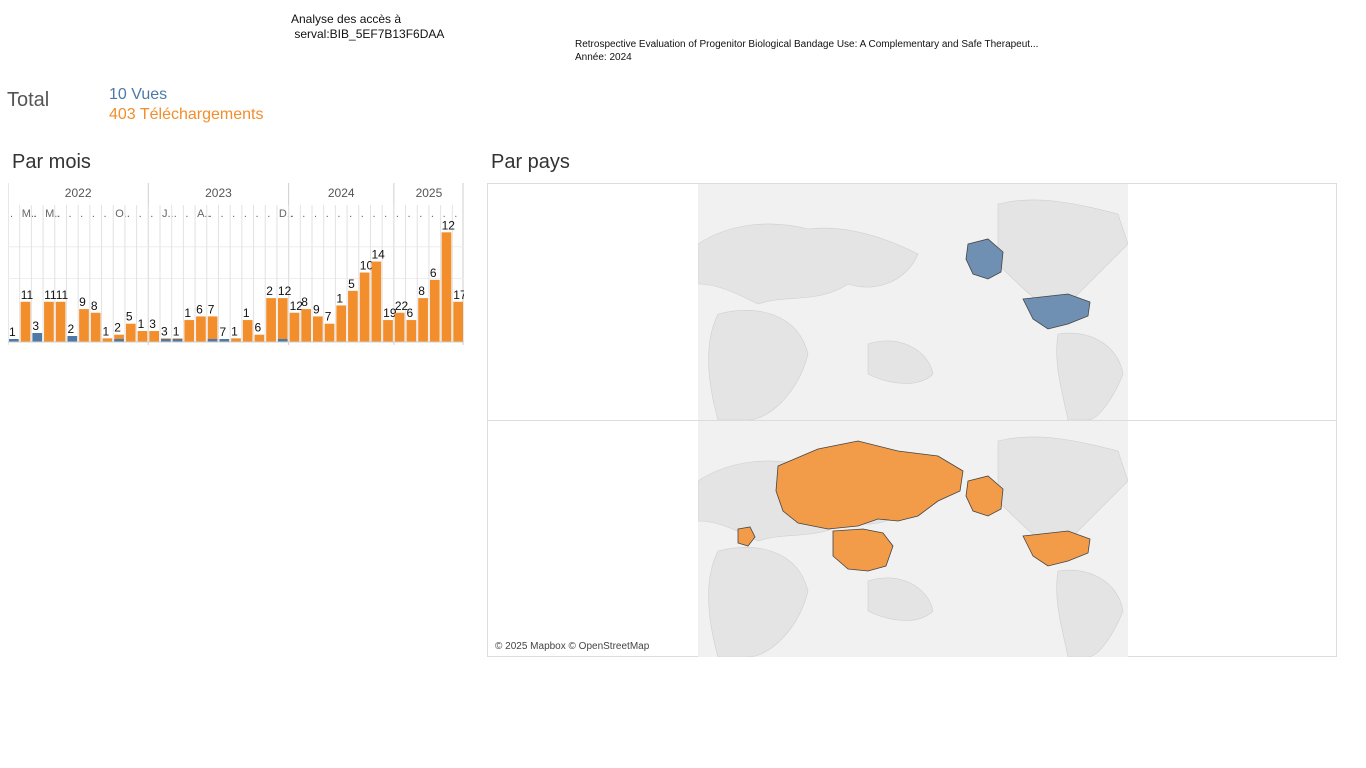 Image resolution: width=1366 pixels, height=768 pixels. Describe the element at coordinates (913, 309) in the screenshot. I see `views-world-map` at that location.